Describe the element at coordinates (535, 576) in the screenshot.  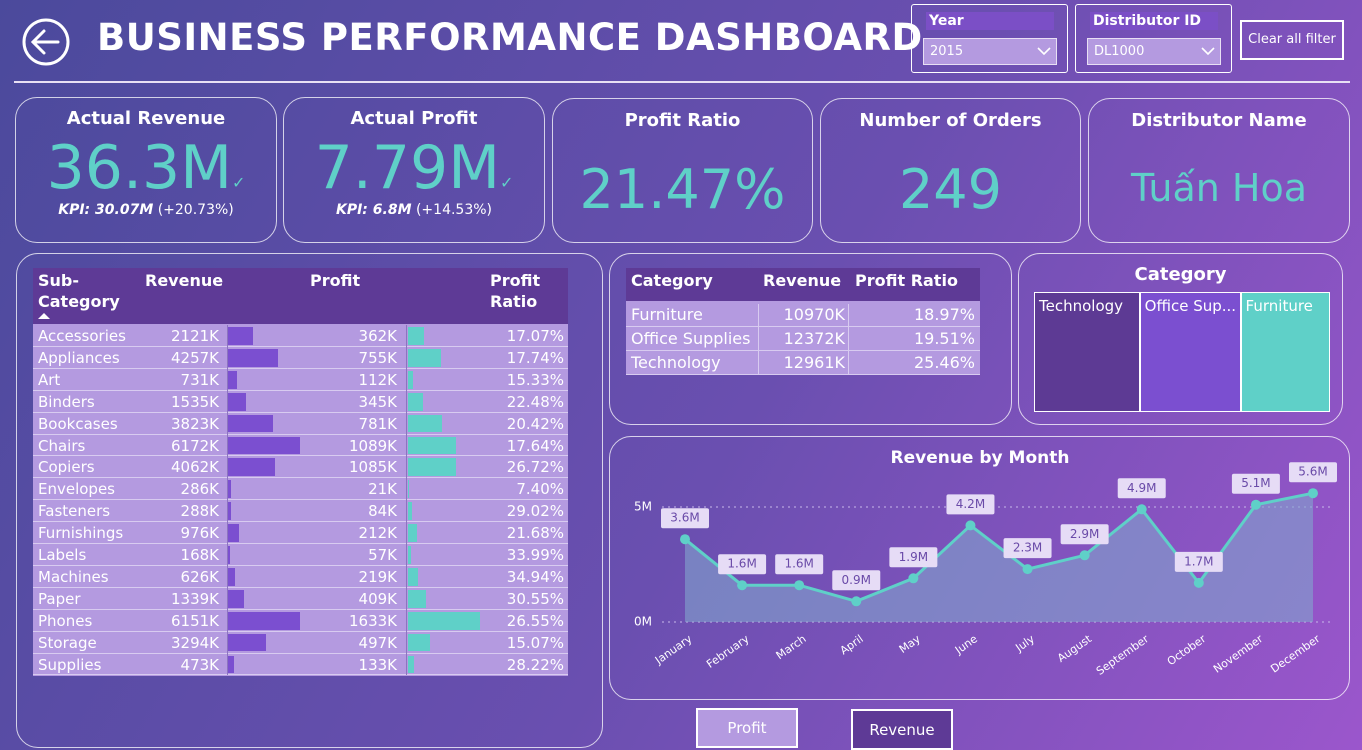
I see `ratio-cell: 34.94%` at that location.